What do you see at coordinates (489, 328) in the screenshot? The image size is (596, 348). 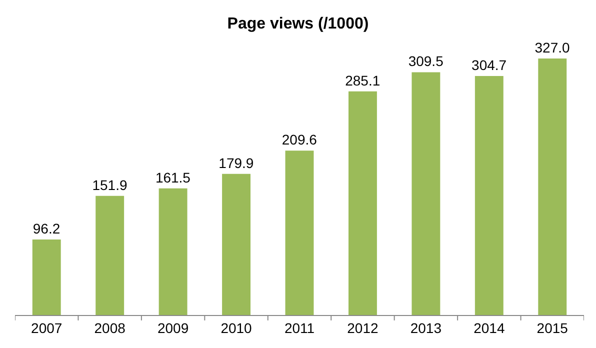 I see `x-tick-label: 2014` at bounding box center [489, 328].